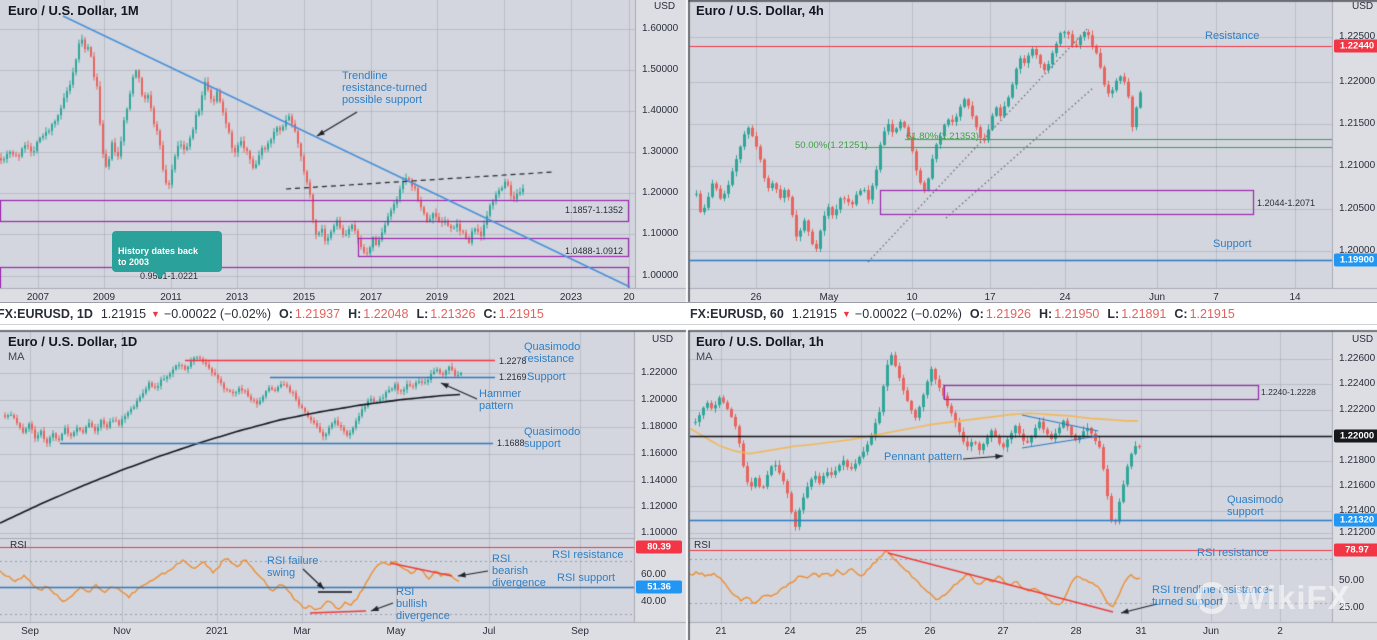  What do you see at coordinates (1008, 313) in the screenshot?
I see `open-value: 1.21926` at bounding box center [1008, 313].